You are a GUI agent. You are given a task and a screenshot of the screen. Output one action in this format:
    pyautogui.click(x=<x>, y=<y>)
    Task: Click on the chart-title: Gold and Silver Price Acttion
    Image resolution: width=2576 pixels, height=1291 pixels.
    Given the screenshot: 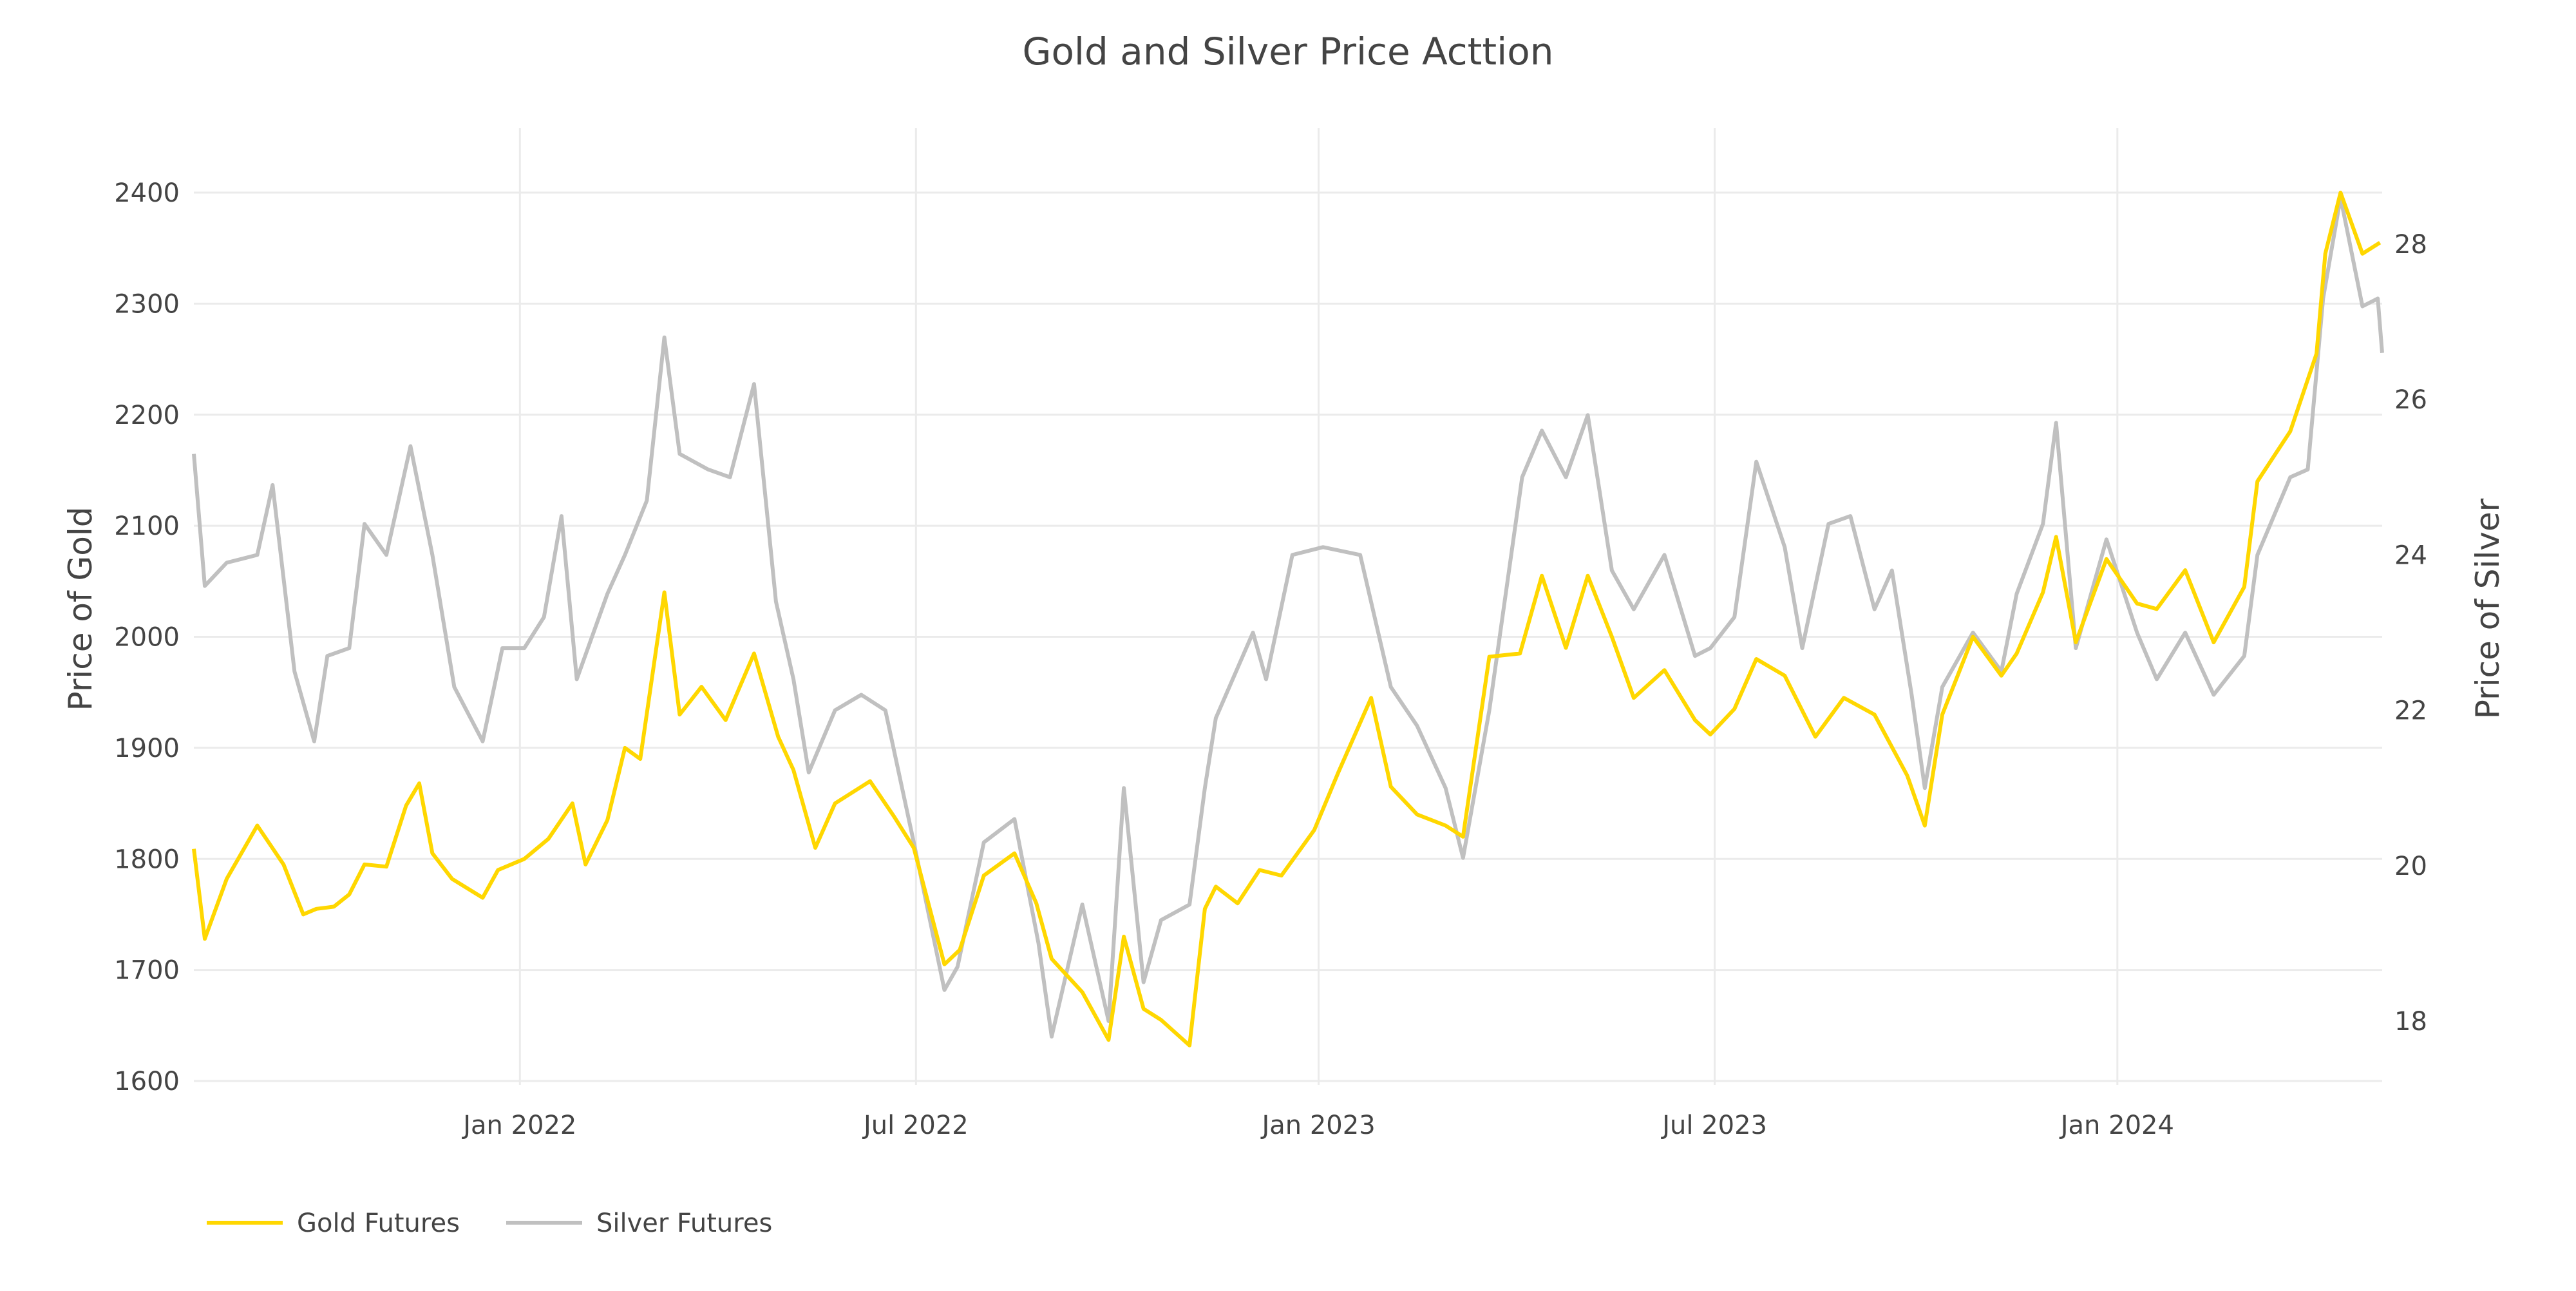 What is the action you would take?
    pyautogui.click(x=1288, y=51)
    